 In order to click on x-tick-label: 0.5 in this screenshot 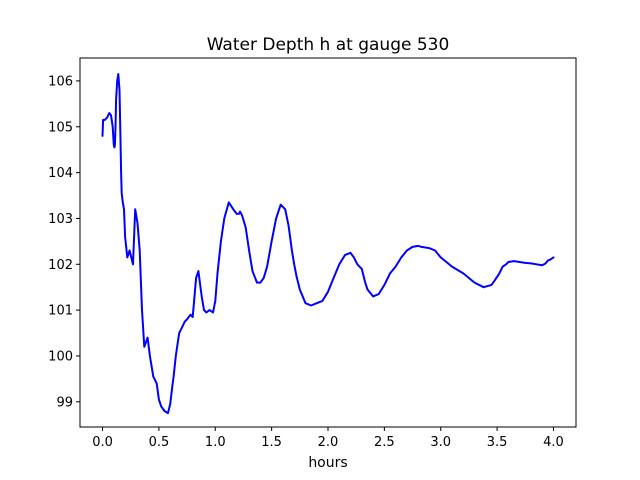, I will do `click(159, 442)`.